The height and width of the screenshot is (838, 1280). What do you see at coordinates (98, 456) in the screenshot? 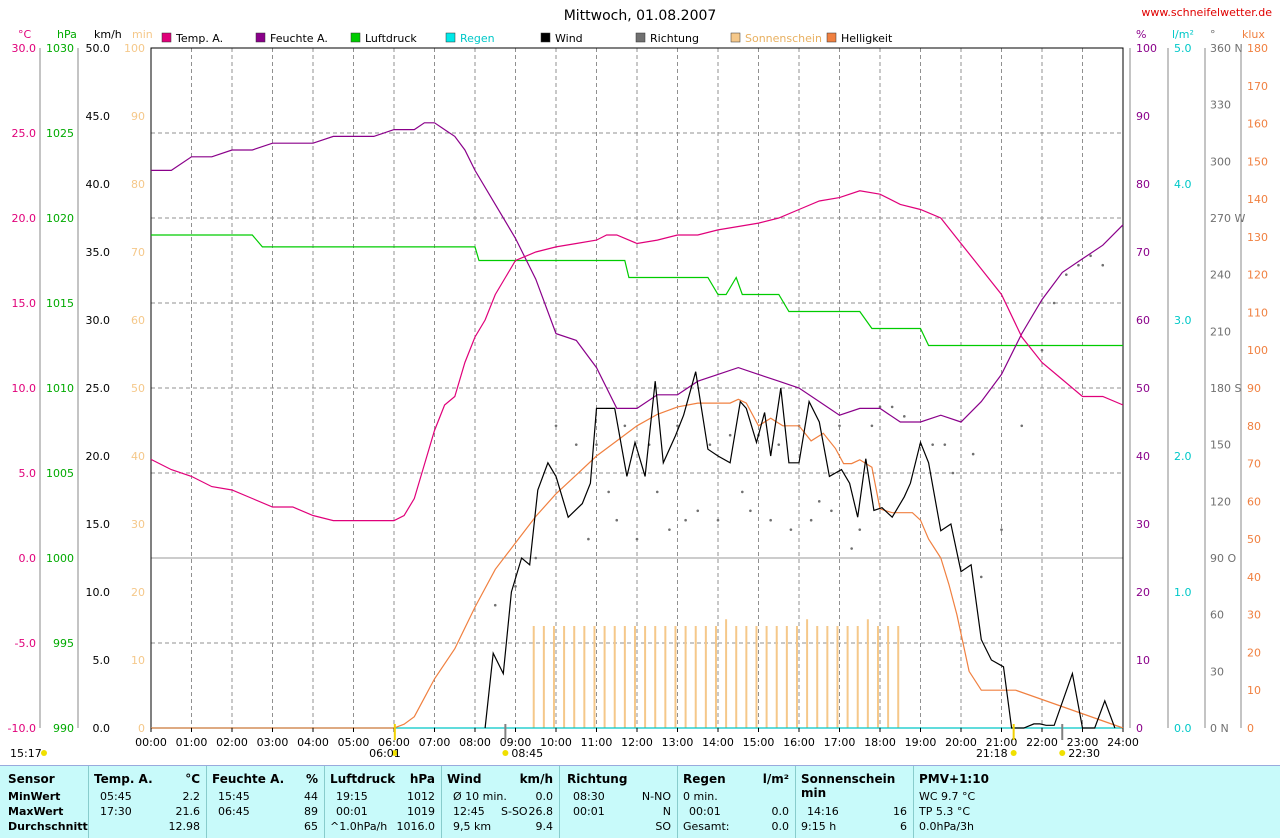
I see `wind-tick-label: 20.0` at bounding box center [98, 456].